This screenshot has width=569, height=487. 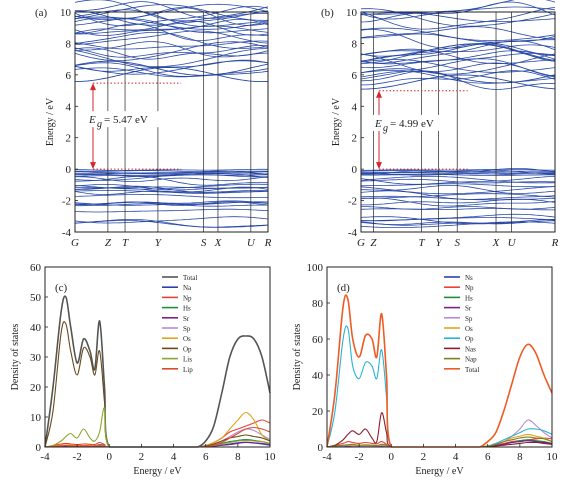 What do you see at coordinates (41, 13) in the screenshot?
I see `panel-label: (a)` at bounding box center [41, 13].